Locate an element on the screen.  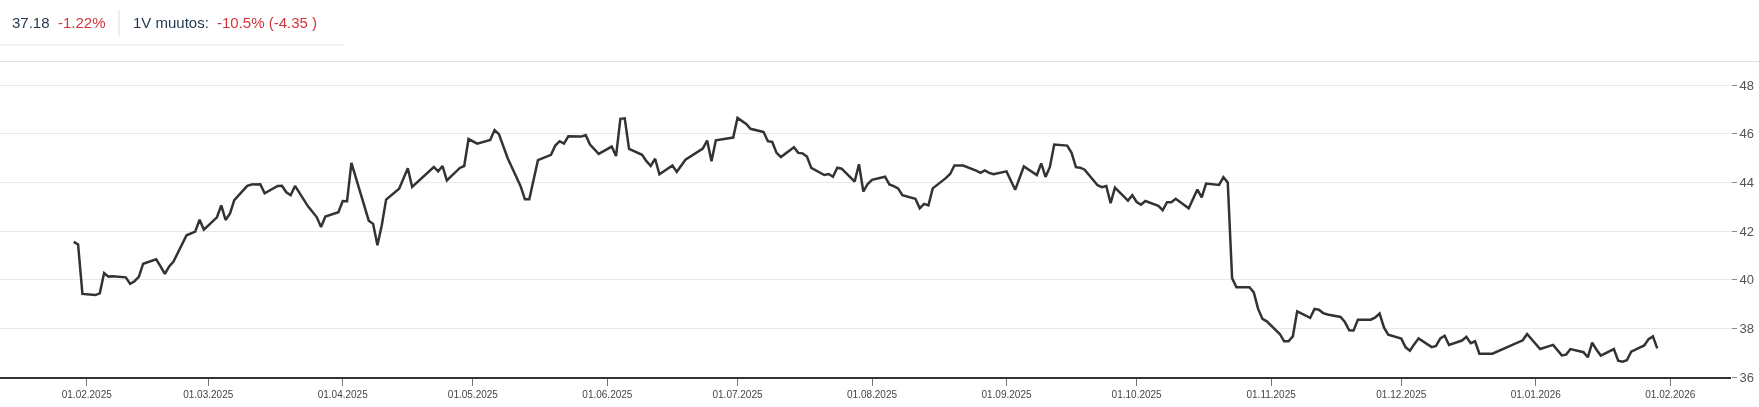
x-tick-label: 01.09.2025 is located at coordinates (1006, 394).